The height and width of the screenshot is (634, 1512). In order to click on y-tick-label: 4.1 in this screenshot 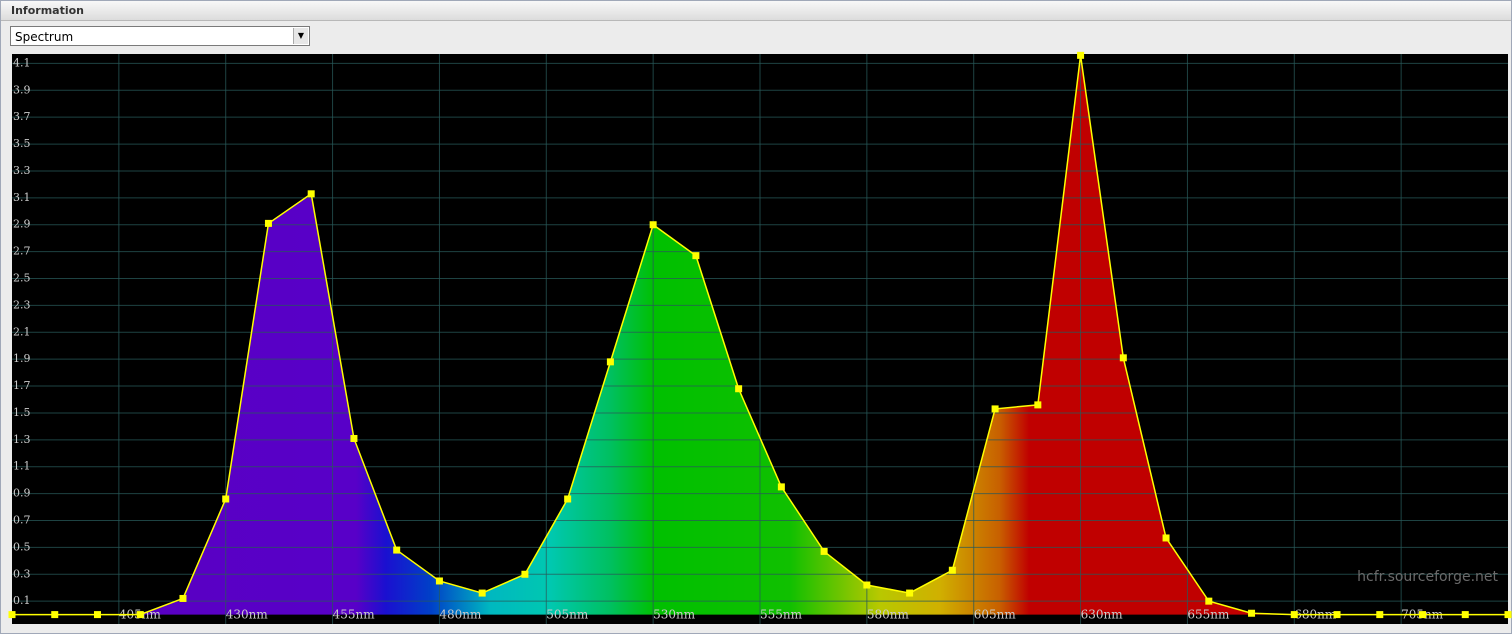, I will do `click(22, 62)`.